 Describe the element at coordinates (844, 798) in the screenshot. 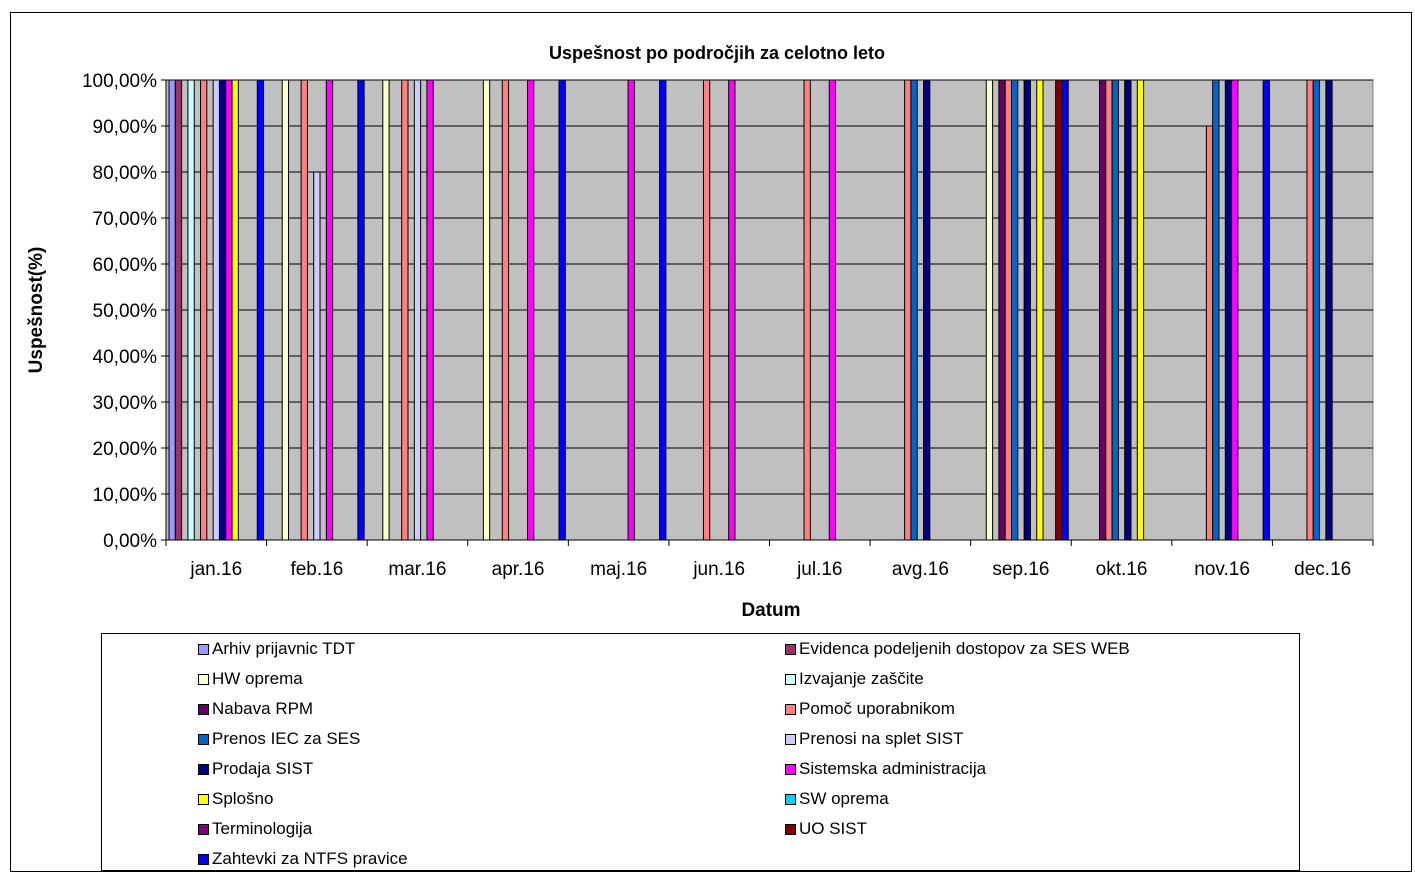

I see `legend-label: SW oprema` at that location.